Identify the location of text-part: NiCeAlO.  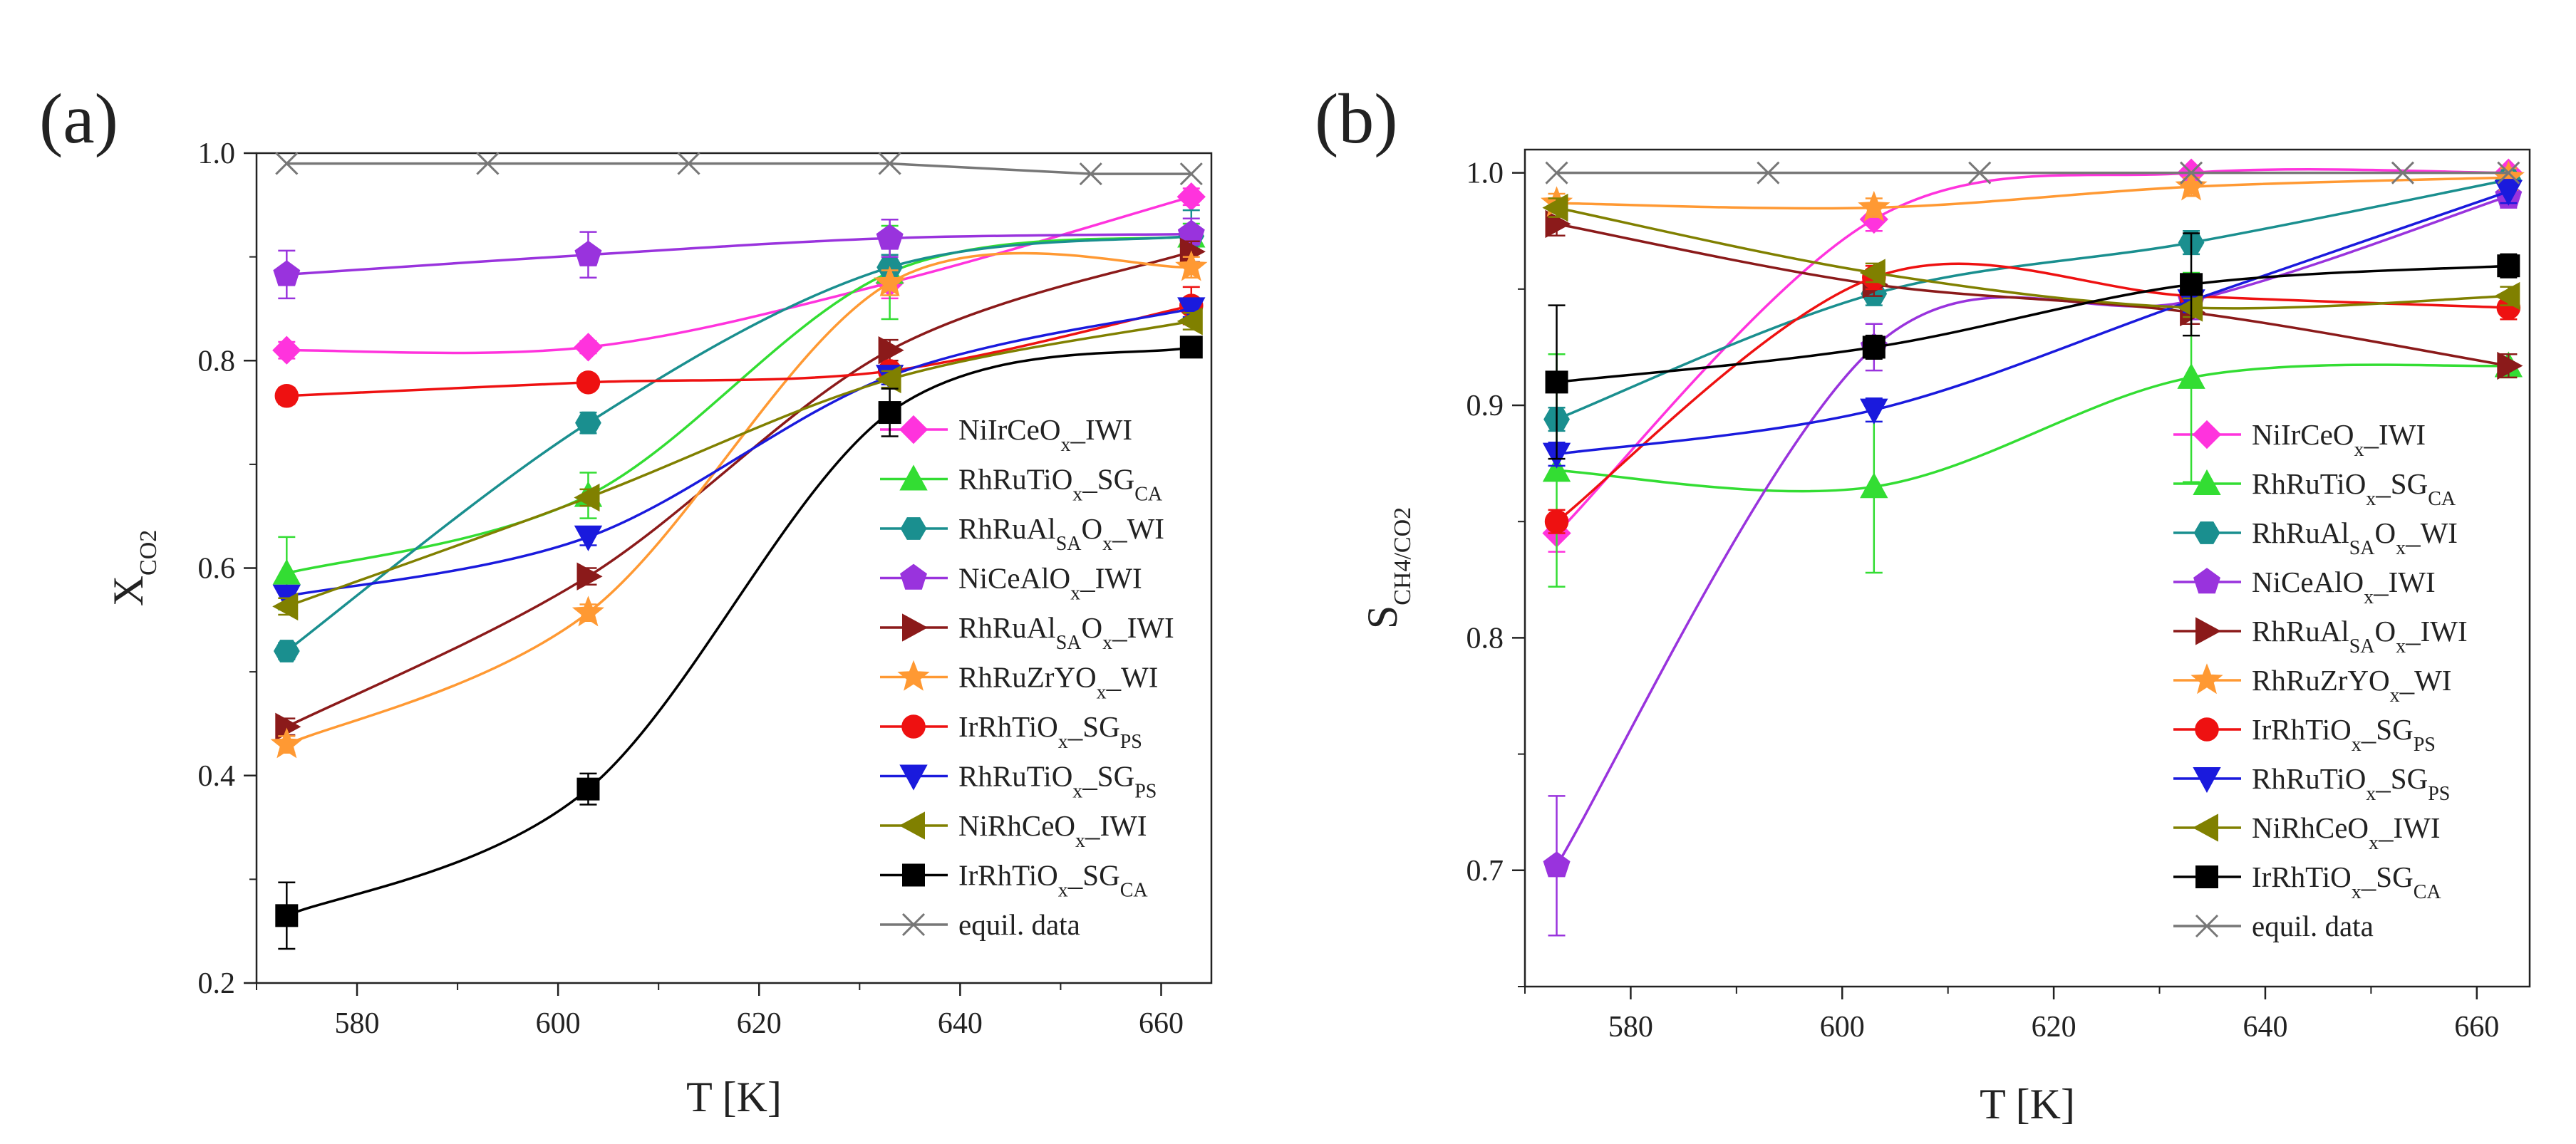
(1014, 578).